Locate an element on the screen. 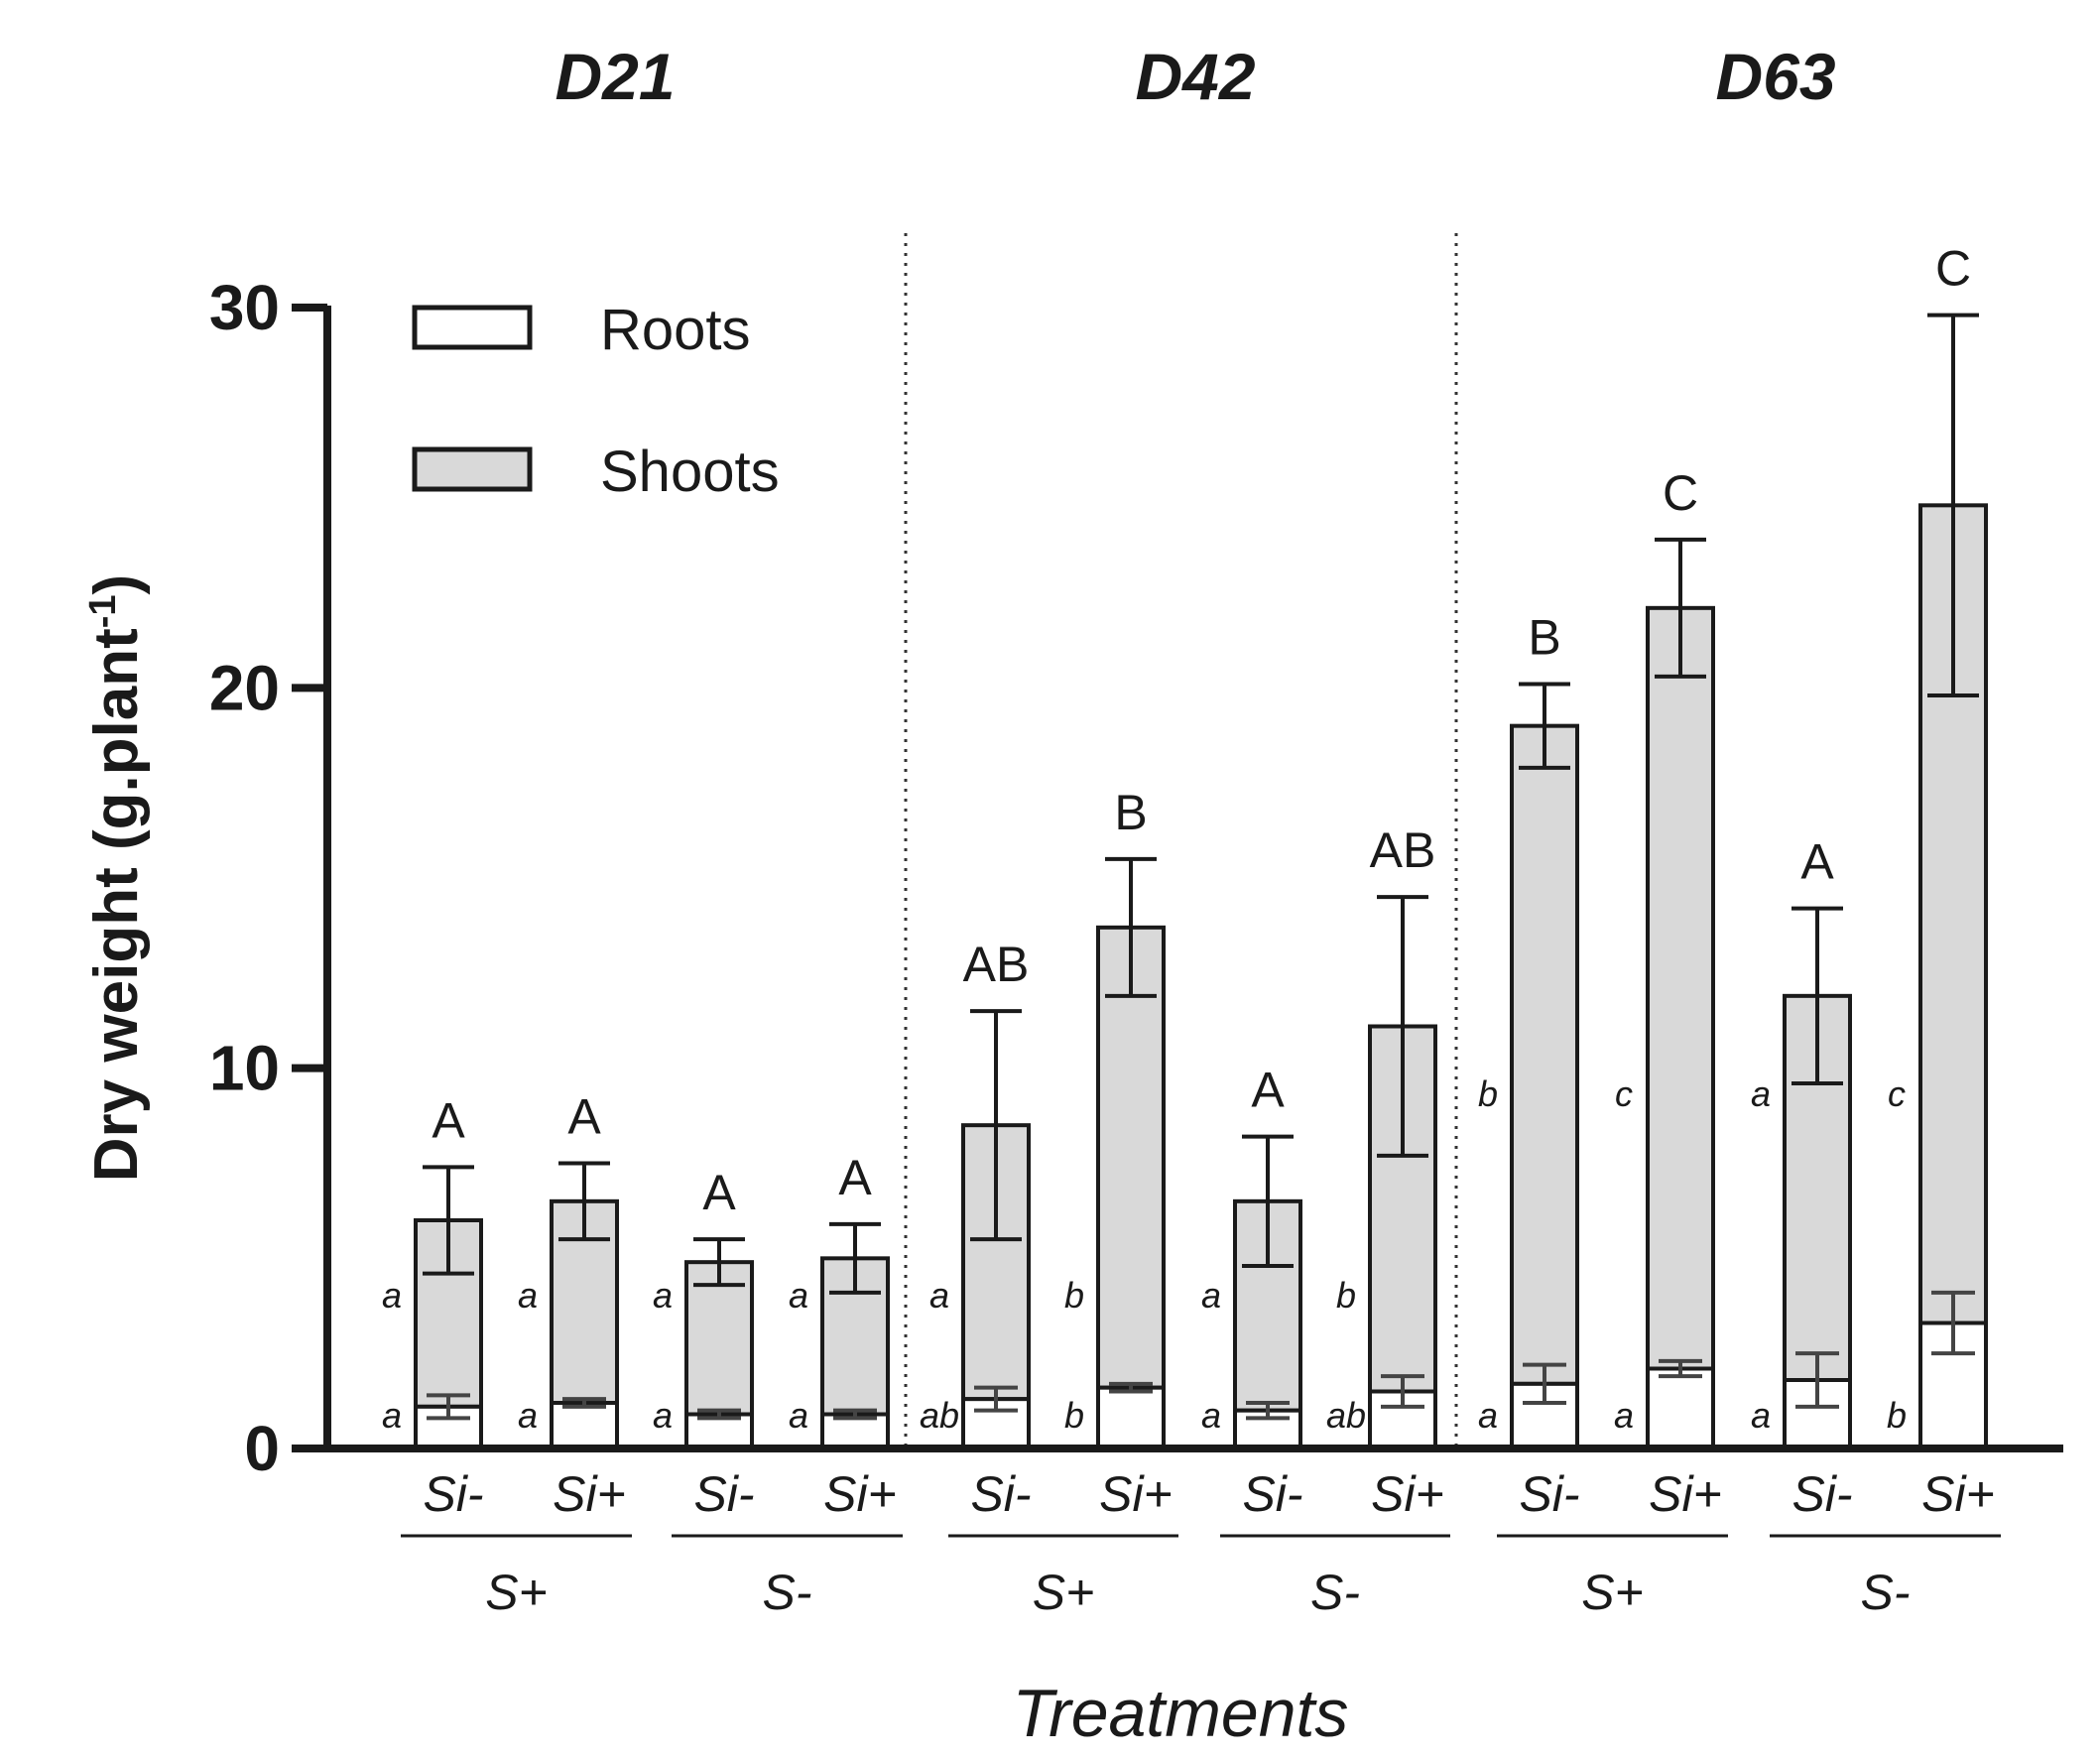  legend-swatch-shoots is located at coordinates (473, 469).